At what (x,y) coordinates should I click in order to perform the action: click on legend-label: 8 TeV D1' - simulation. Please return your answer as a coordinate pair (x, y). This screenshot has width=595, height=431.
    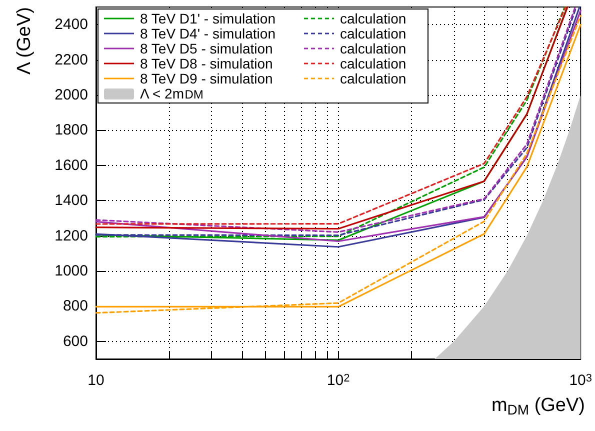
    Looking at the image, I should click on (208, 18).